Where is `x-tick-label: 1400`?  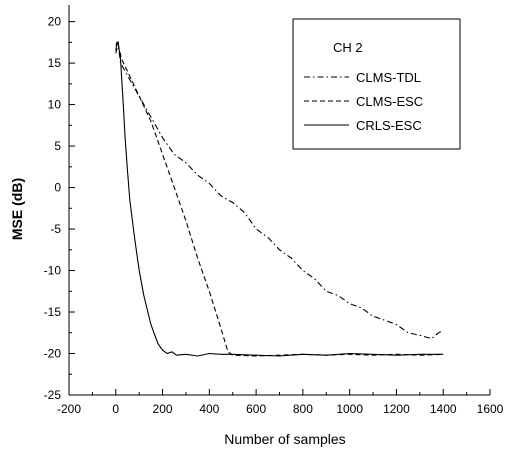
x-tick-label: 1400 is located at coordinates (443, 409).